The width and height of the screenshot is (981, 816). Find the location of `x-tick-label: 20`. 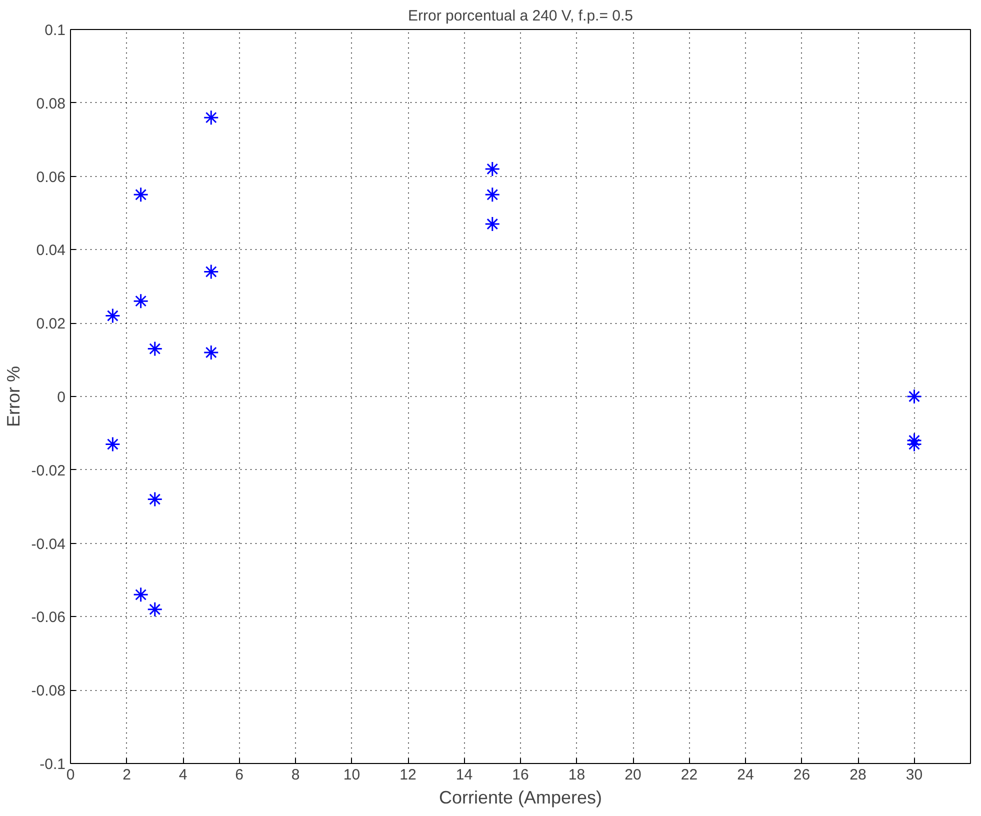

x-tick-label: 20 is located at coordinates (633, 775).